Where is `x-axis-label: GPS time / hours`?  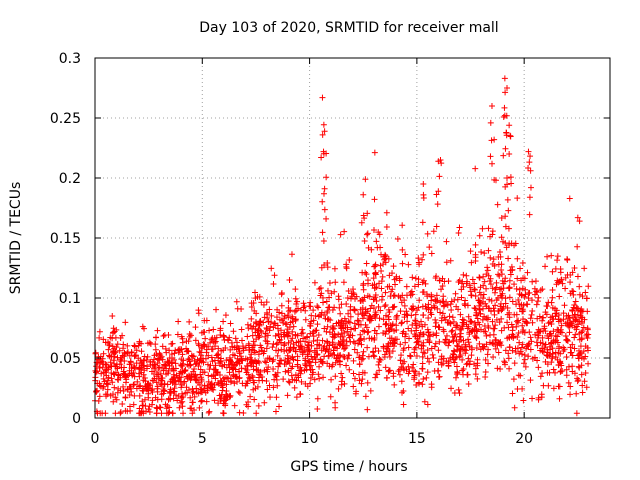 x-axis-label: GPS time / hours is located at coordinates (348, 467).